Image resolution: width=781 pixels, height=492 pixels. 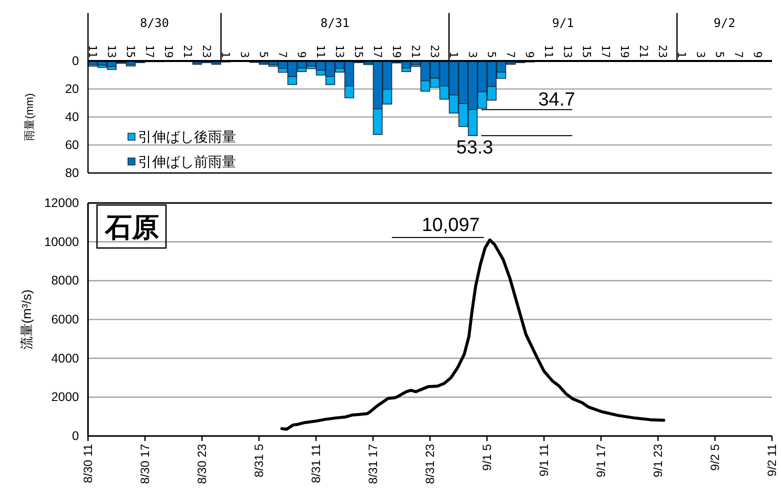 I want to click on x-tick-label: 9/1 5, so click(x=487, y=457).